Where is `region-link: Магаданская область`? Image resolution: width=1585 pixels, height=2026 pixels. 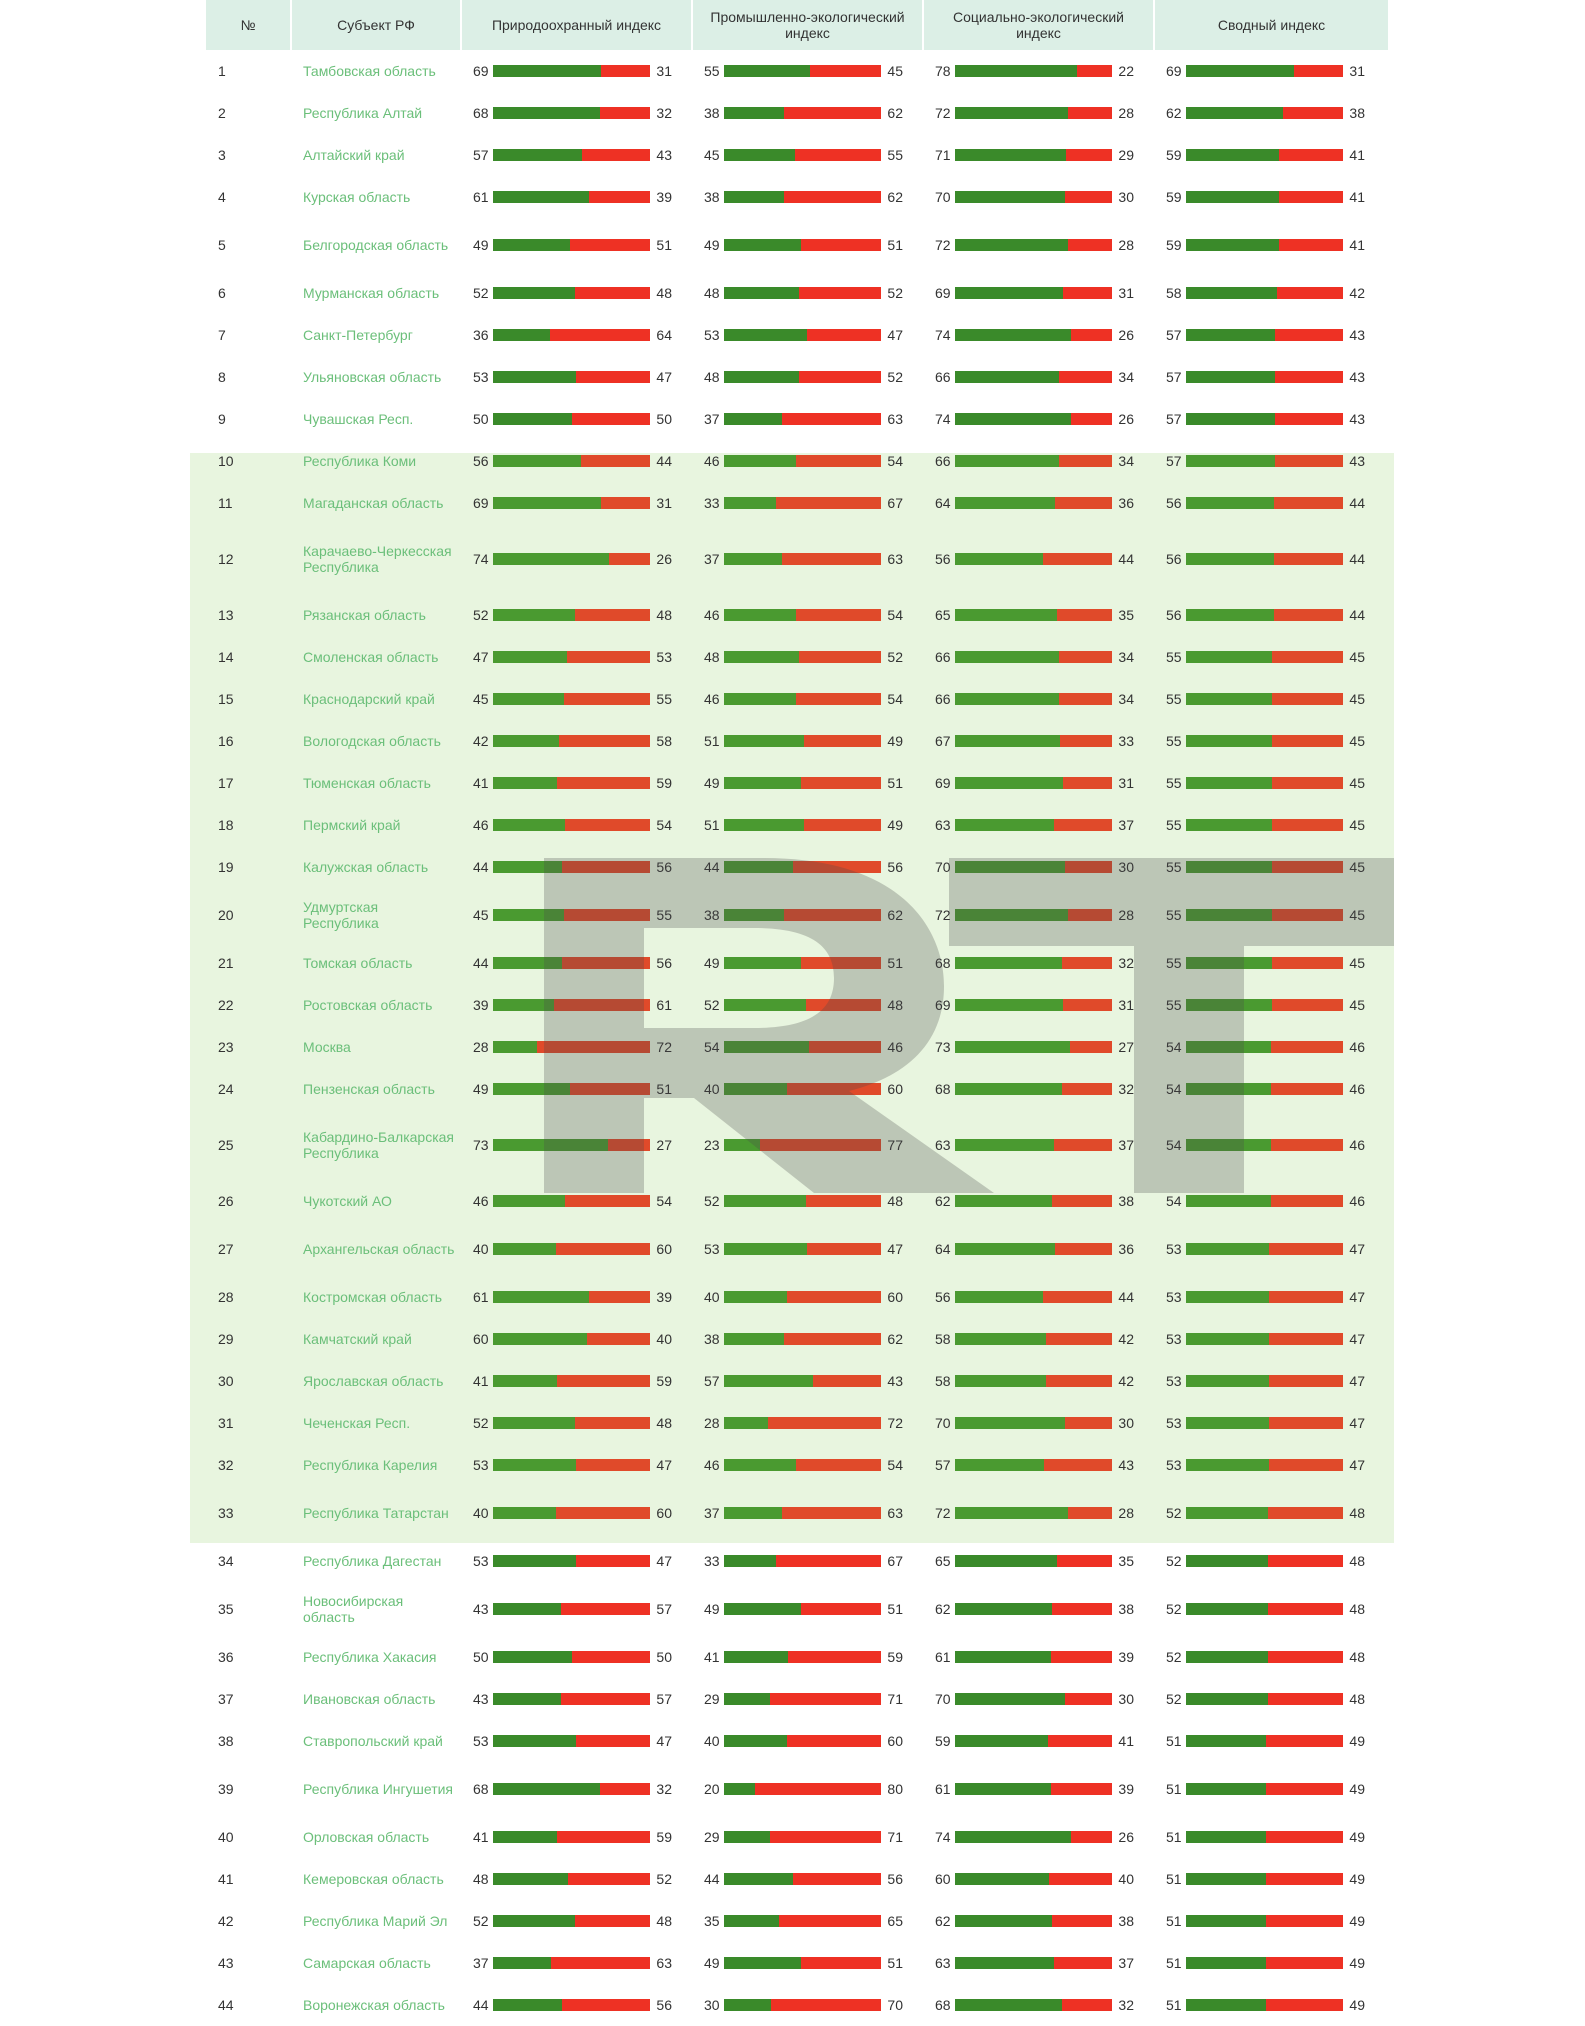 region-link: Магаданская область is located at coordinates (373, 503).